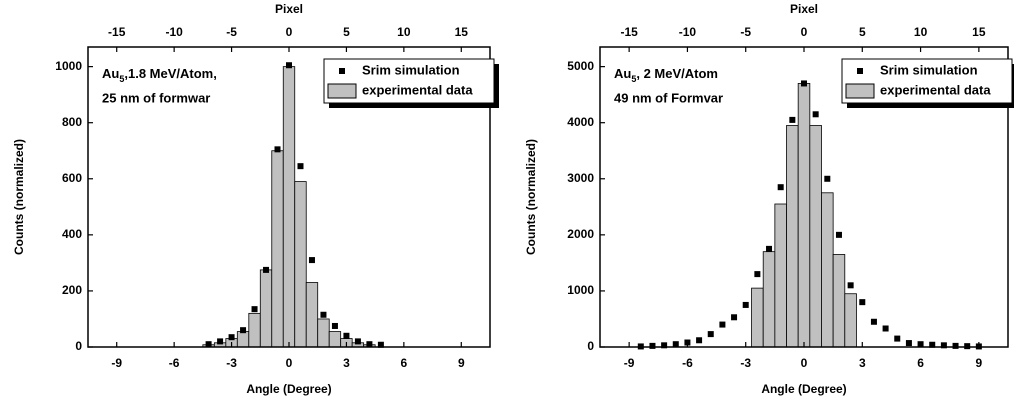 Image resolution: width=1014 pixels, height=407 pixels. I want to click on y-tick-label: 600, so click(72, 178).